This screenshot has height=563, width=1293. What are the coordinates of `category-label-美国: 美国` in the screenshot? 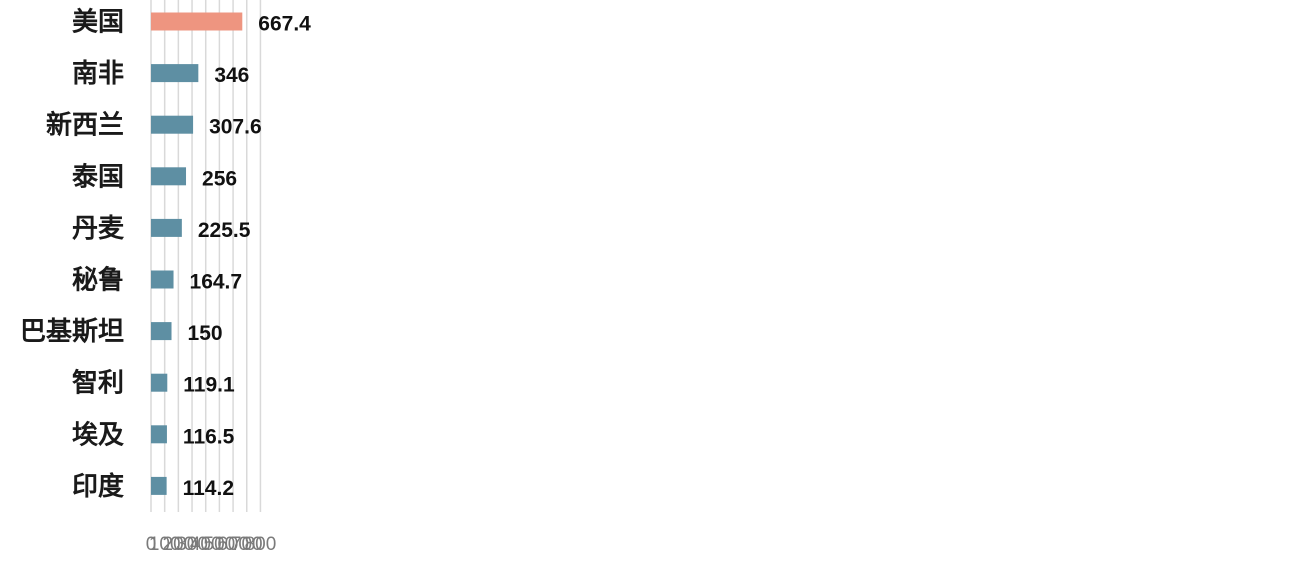 It's located at (98, 22).